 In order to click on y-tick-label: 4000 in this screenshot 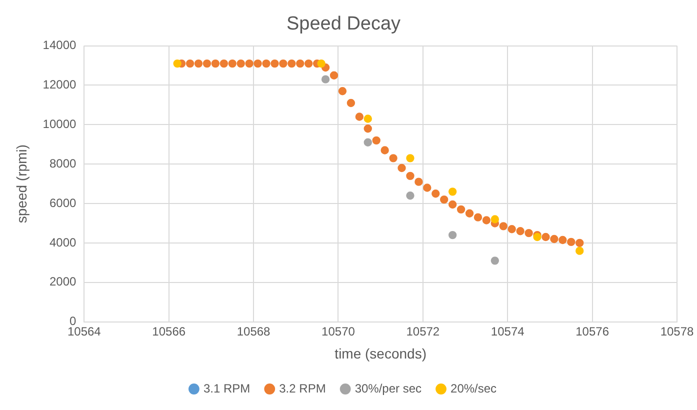, I will do `click(62, 242)`.